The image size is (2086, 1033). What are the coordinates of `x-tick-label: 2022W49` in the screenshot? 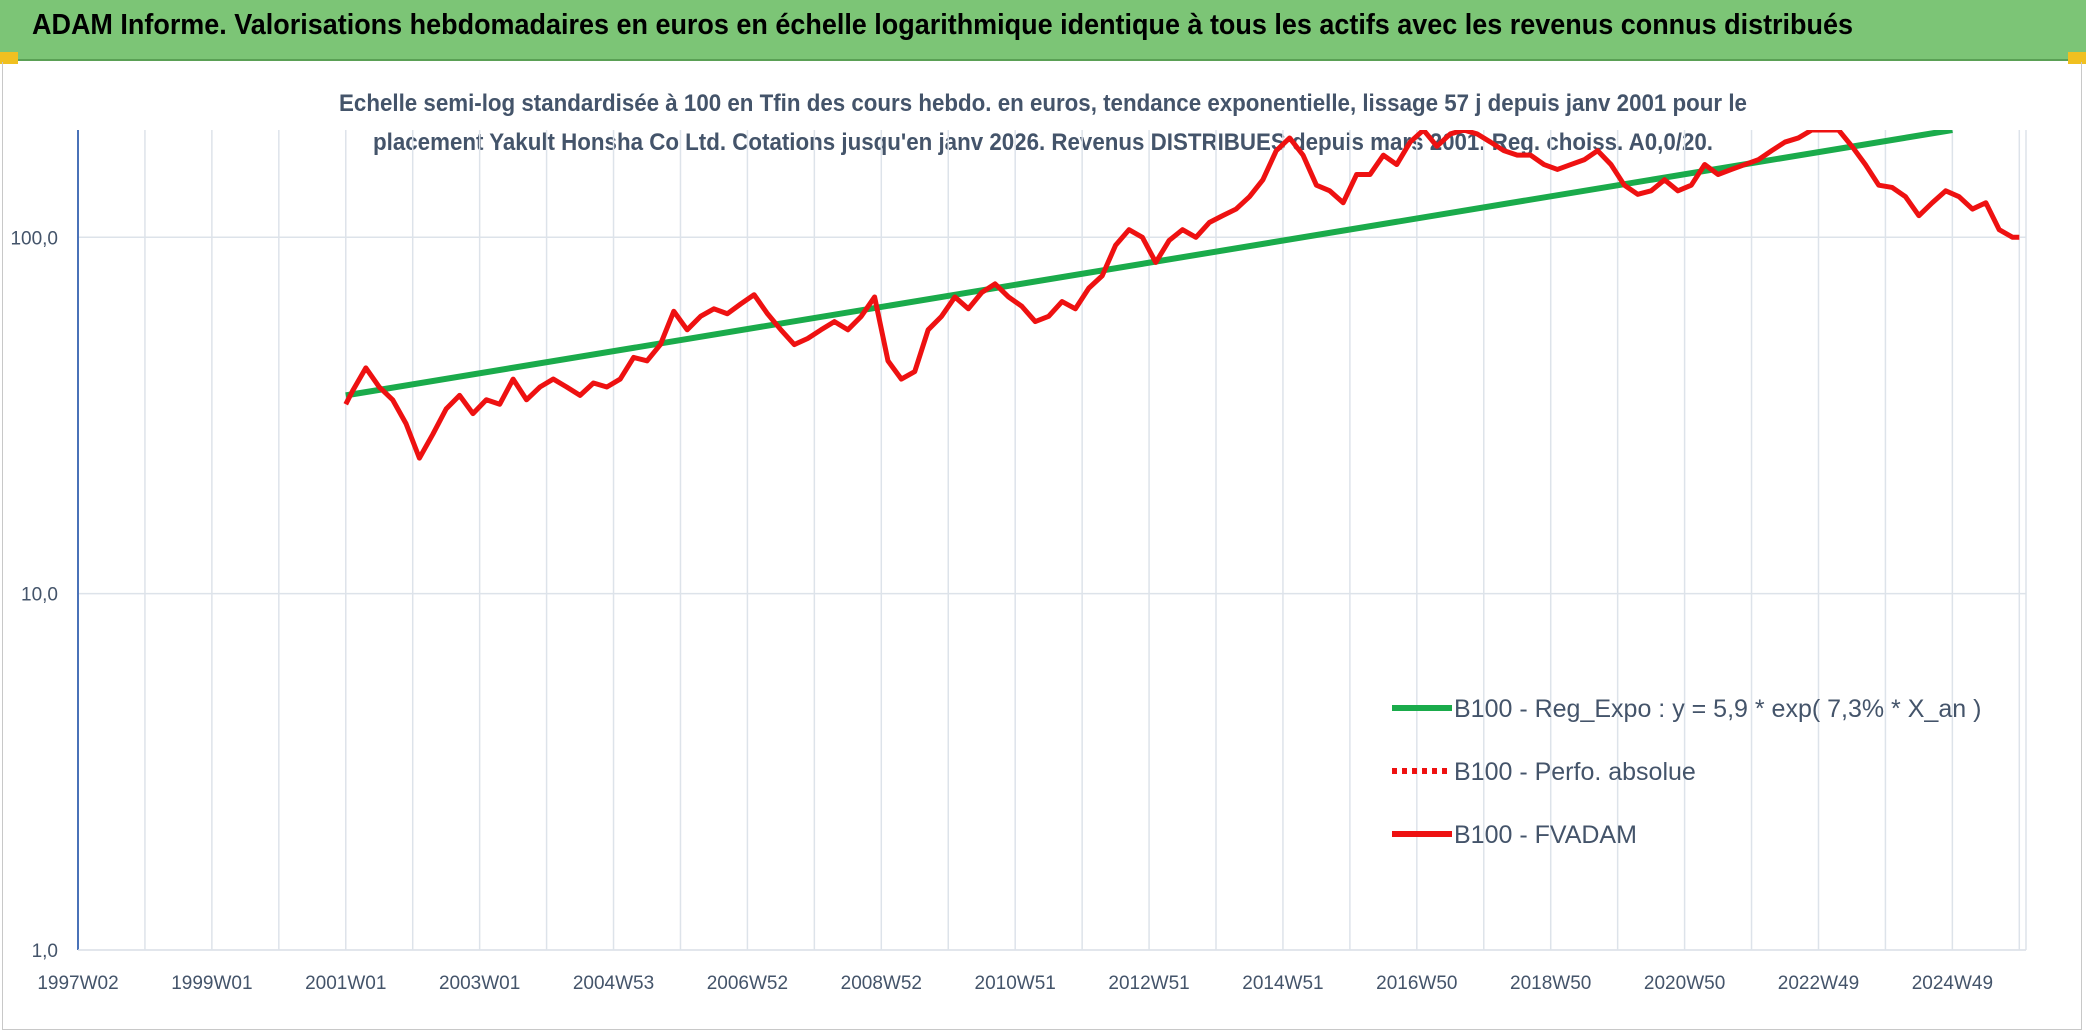 It's located at (1818, 983).